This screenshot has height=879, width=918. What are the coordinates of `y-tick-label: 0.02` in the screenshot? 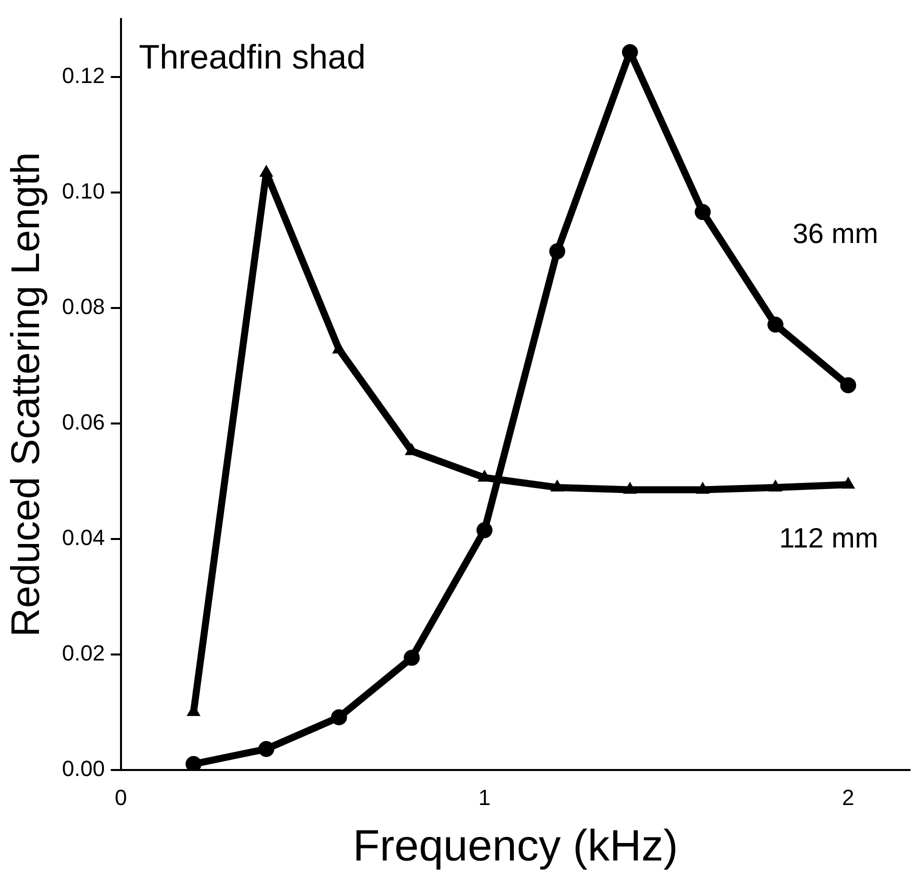 It's located at (83, 653).